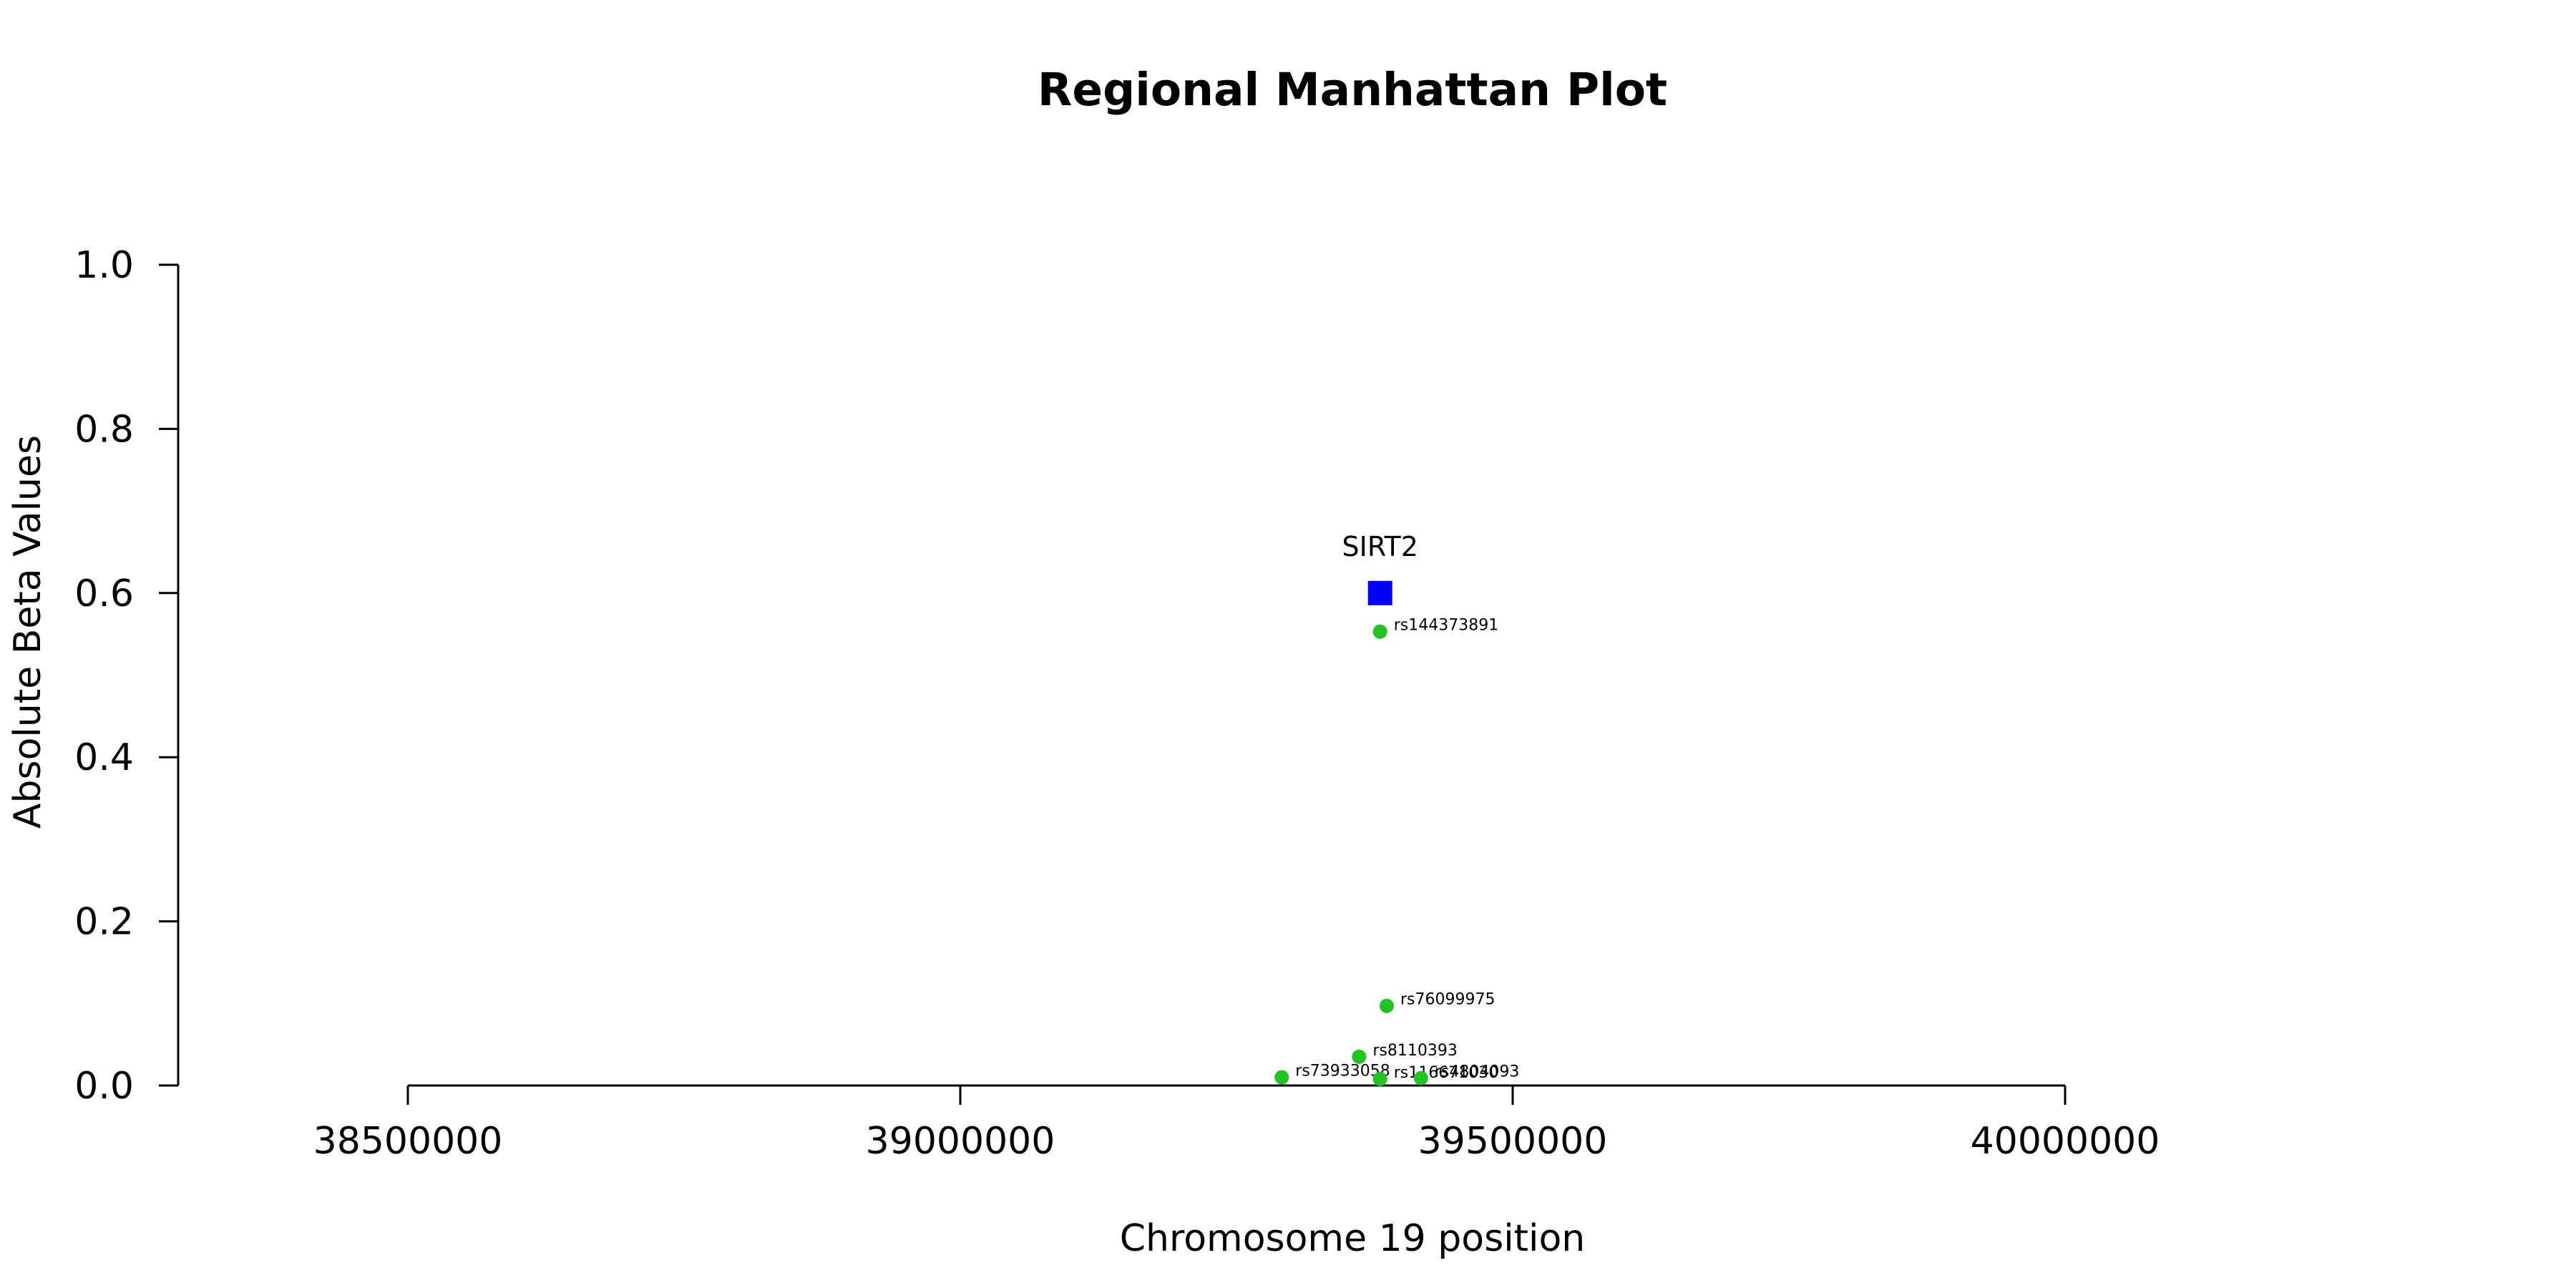  I want to click on x-axis-label: Chromosome 19 position, so click(1353, 1238).